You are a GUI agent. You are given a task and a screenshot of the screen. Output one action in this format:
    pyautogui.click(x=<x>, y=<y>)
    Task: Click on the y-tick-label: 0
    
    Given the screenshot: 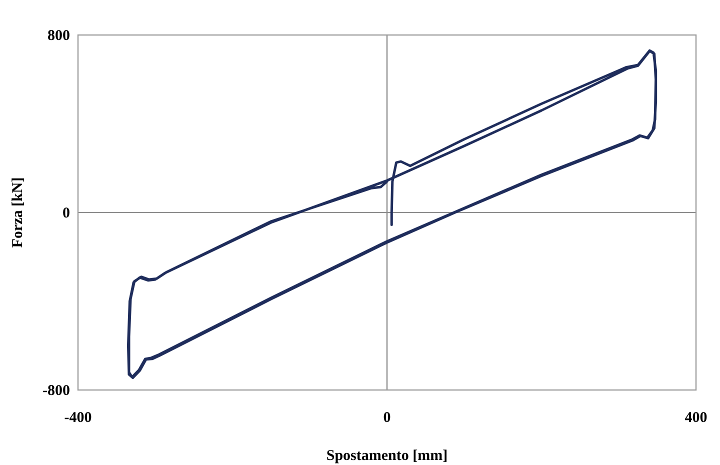 What is the action you would take?
    pyautogui.click(x=66, y=214)
    